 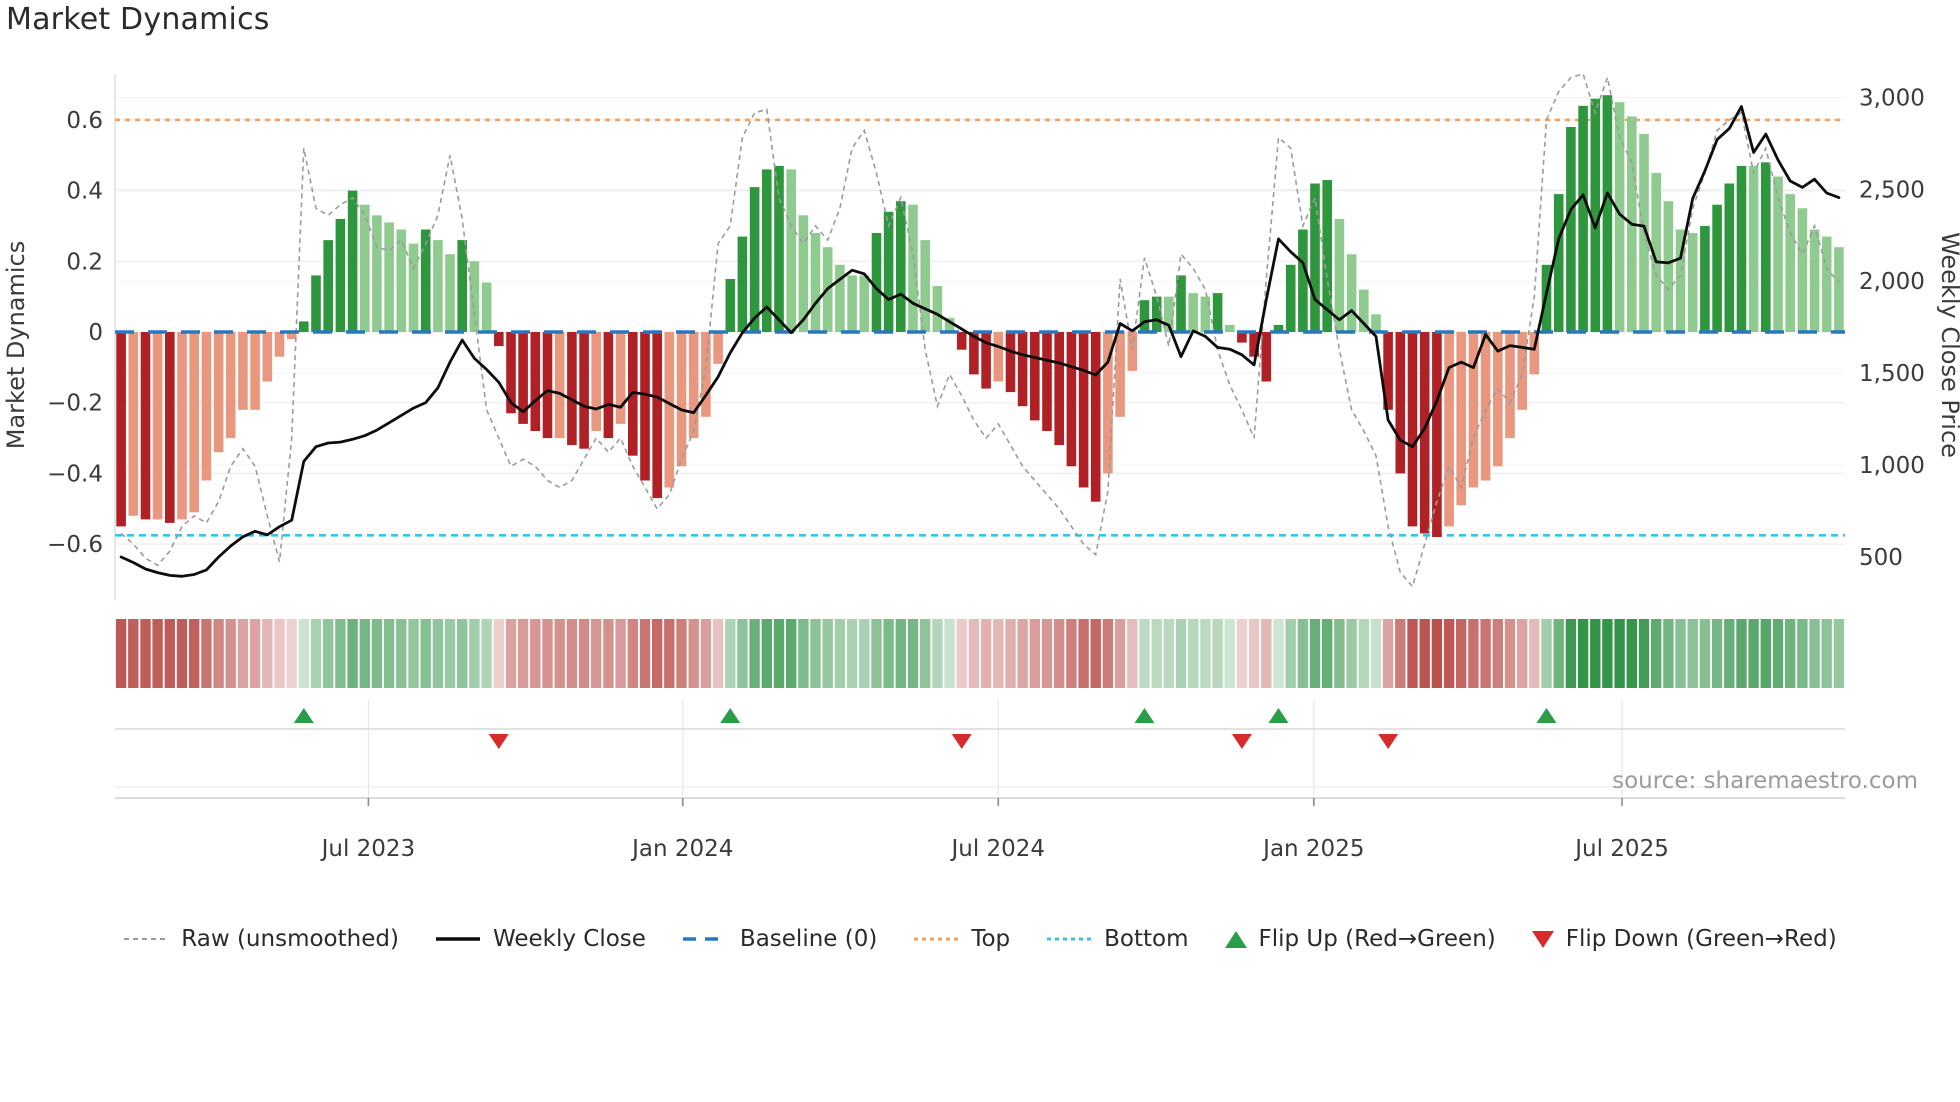 What do you see at coordinates (1765, 781) in the screenshot?
I see `source-attribution: source: sharemaestro.com` at bounding box center [1765, 781].